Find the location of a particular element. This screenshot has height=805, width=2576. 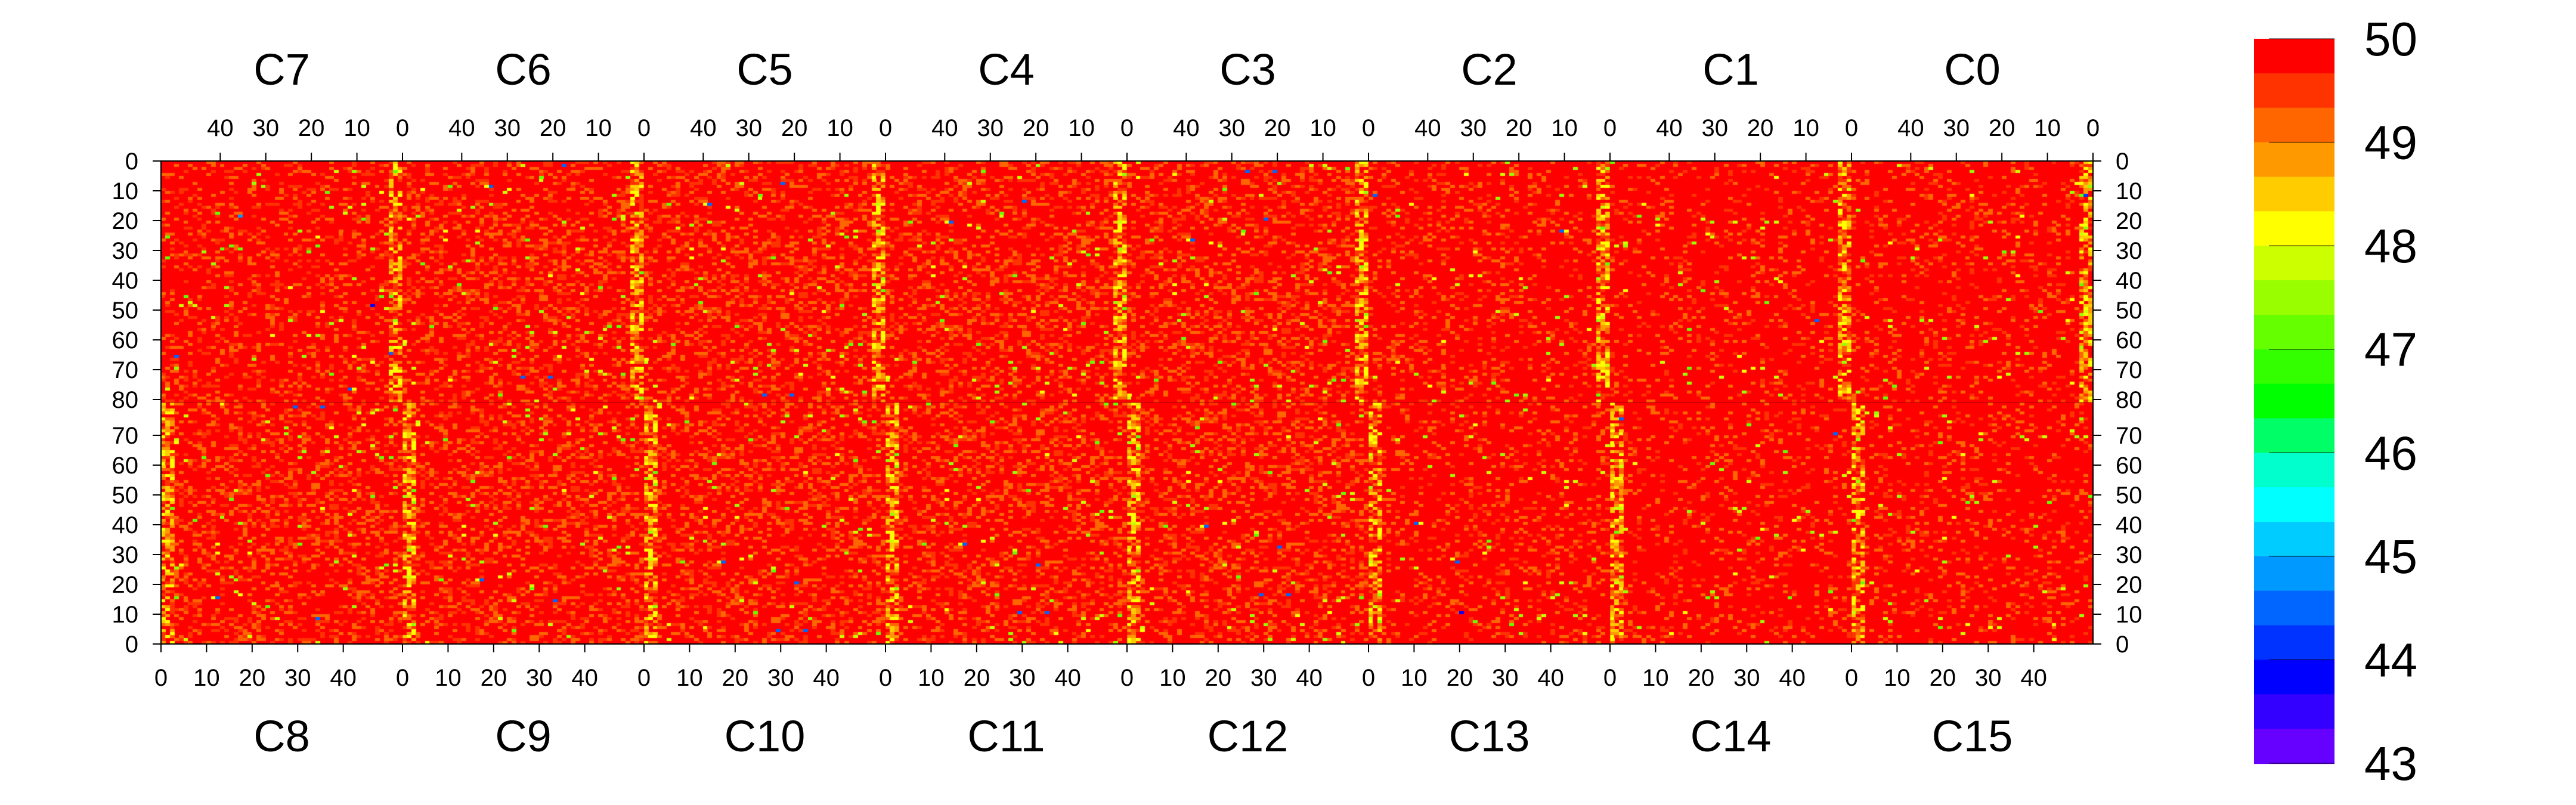

left-y-tick-label: 20 is located at coordinates (125, 585).